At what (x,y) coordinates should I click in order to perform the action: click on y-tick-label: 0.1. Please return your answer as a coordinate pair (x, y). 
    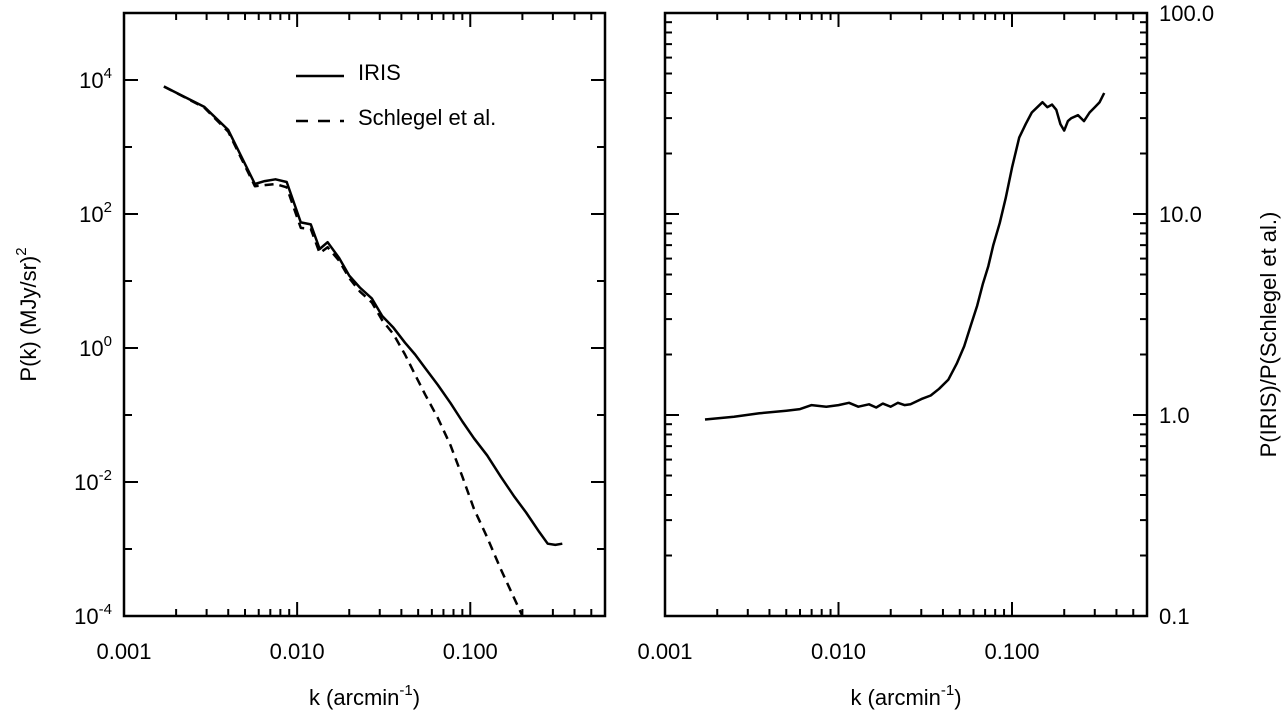
    Looking at the image, I should click on (1174, 616).